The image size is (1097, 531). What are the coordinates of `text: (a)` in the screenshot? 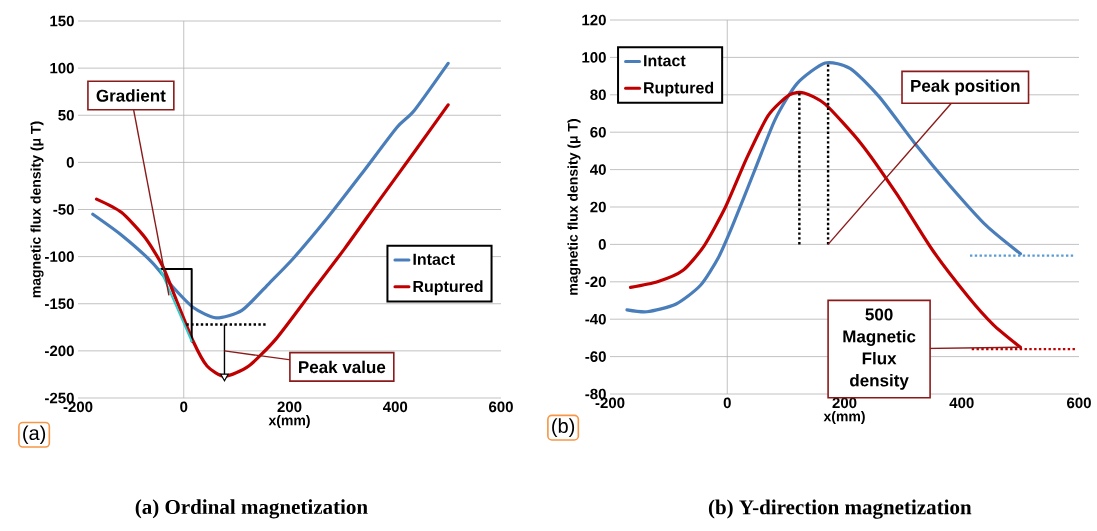 It's located at (34, 435).